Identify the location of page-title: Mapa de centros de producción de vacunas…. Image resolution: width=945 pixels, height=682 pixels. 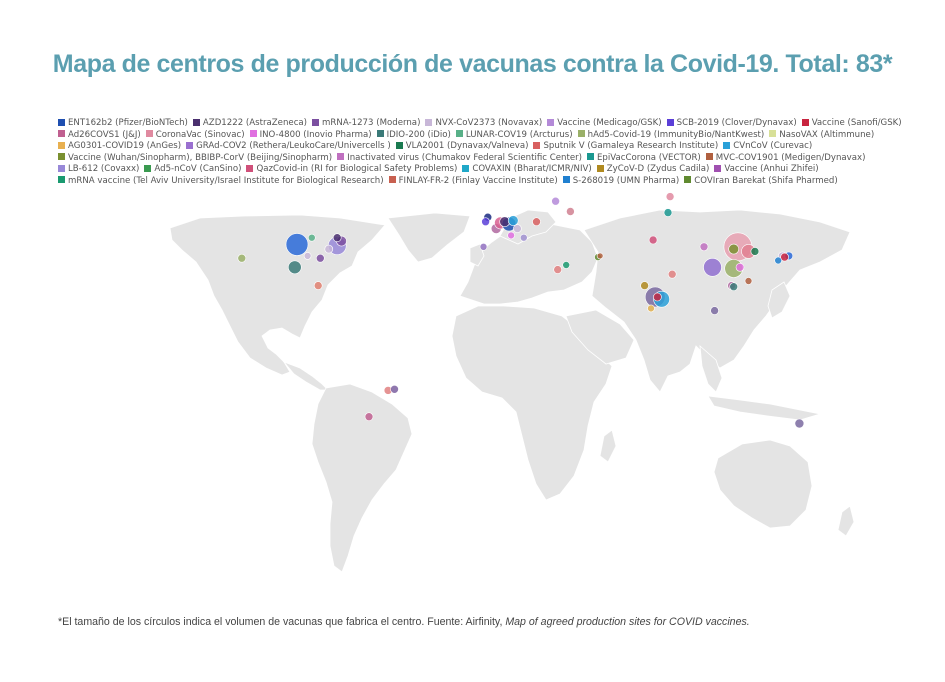
(472, 64).